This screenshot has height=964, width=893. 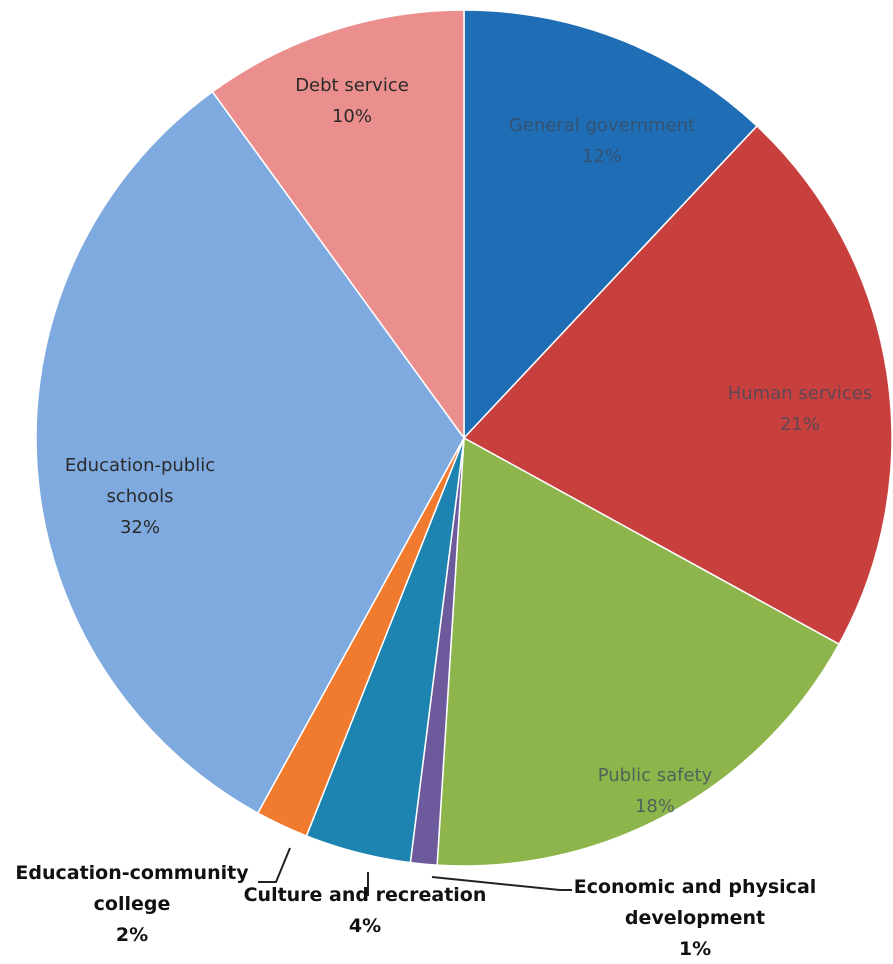 I want to click on data-label: Human services 21%, so click(x=796, y=409).